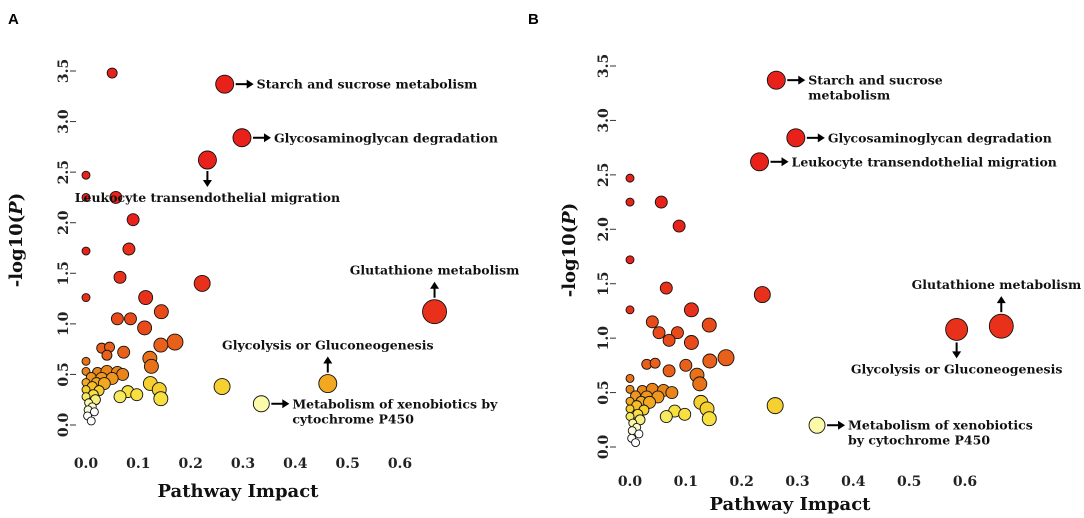 The width and height of the screenshot is (1084, 518). What do you see at coordinates (604, 284) in the screenshot?
I see `y-tick-label: 1.5` at bounding box center [604, 284].